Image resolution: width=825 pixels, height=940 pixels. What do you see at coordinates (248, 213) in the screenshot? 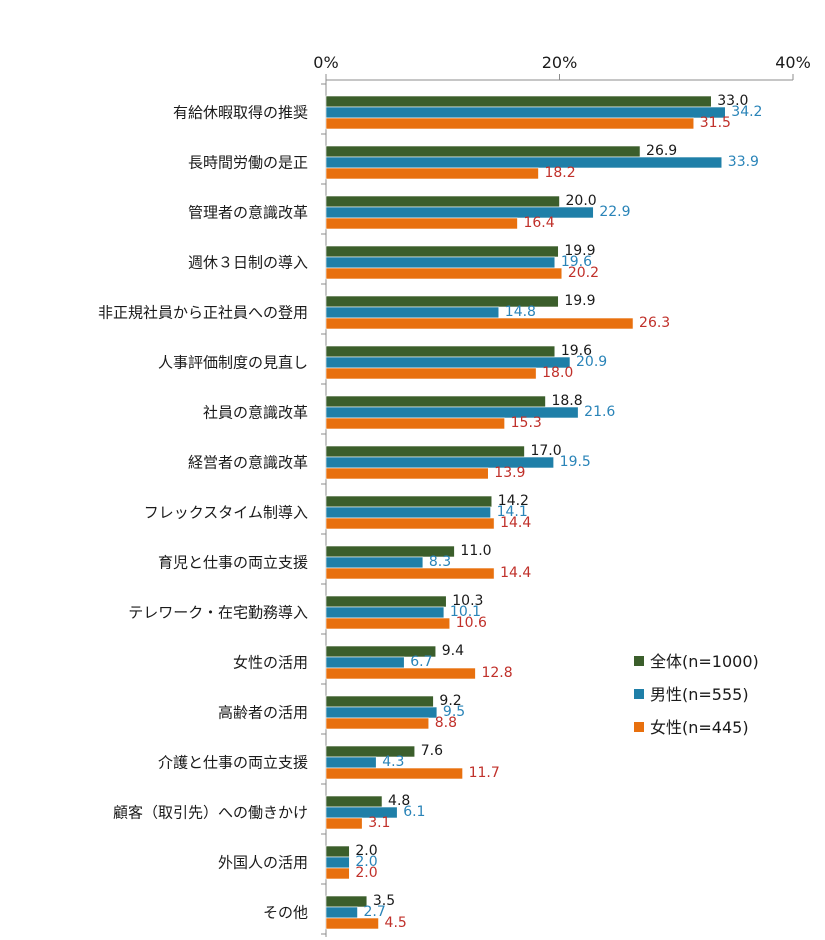
I see `category-label: 管理者の意識改革` at bounding box center [248, 213].